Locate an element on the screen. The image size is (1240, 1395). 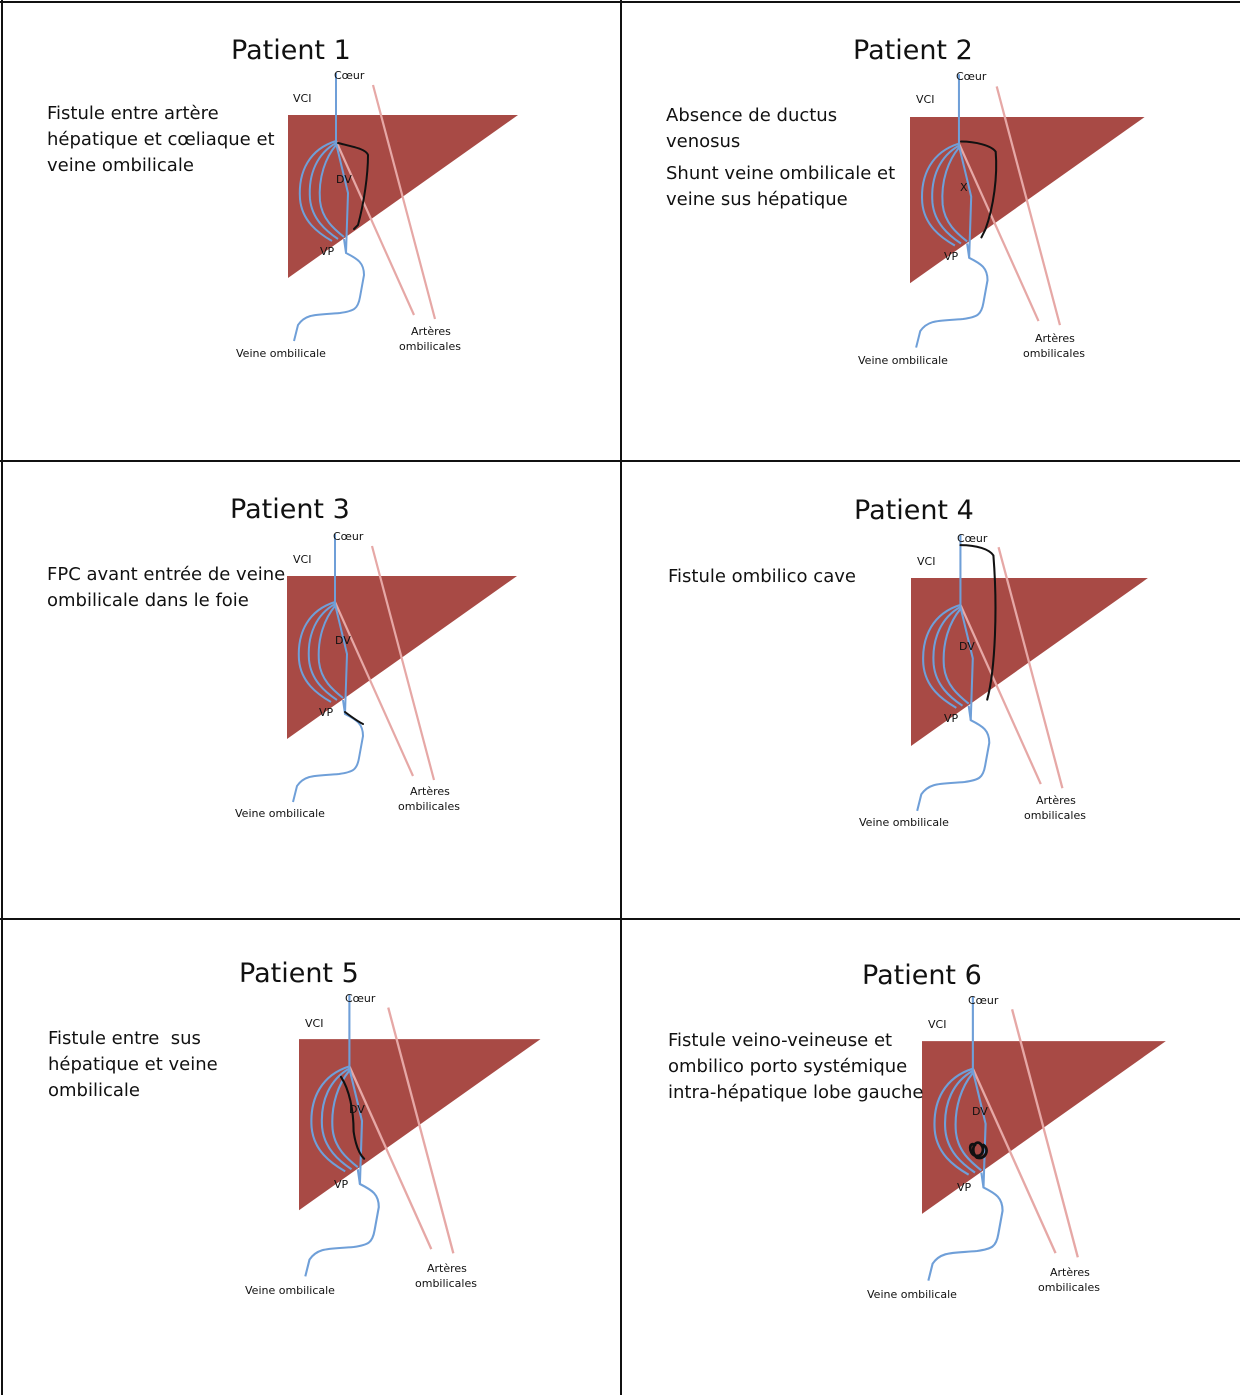
grid-line-left is located at coordinates (2, 697).